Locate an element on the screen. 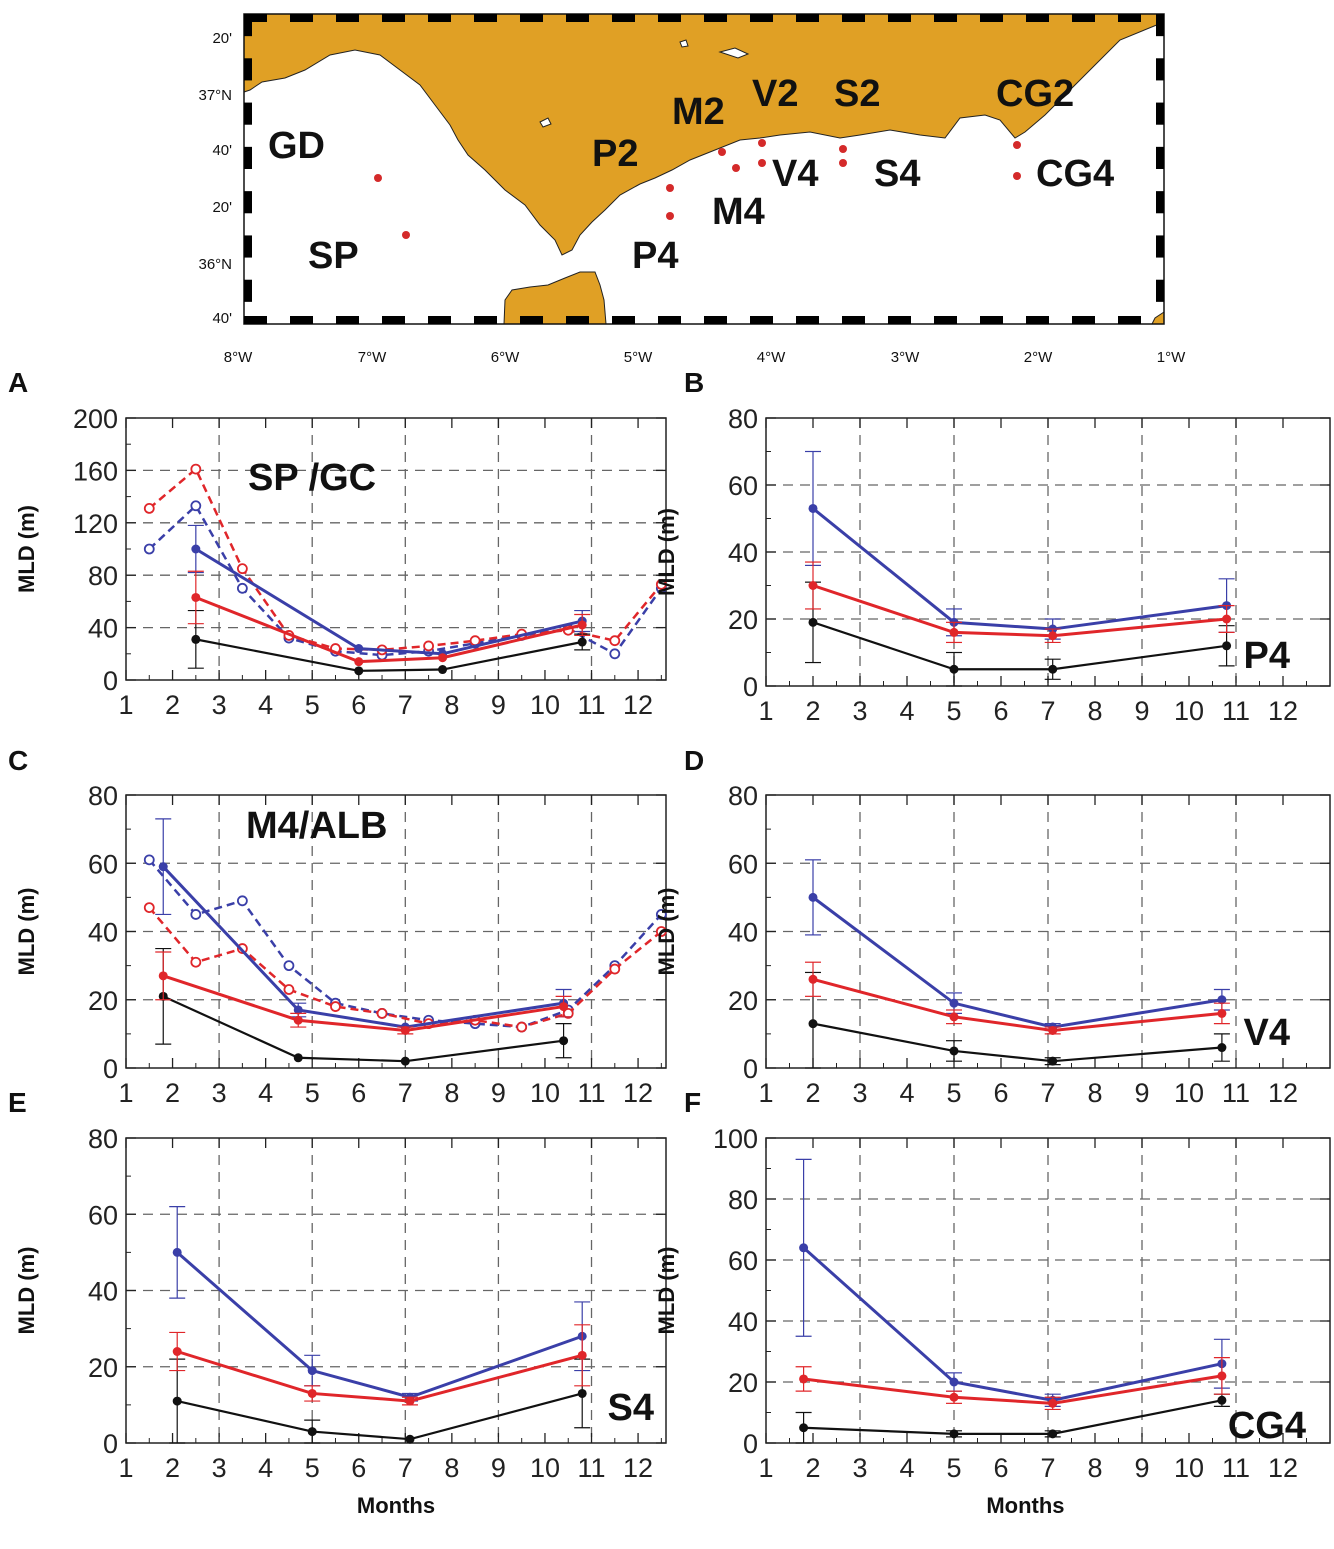 This screenshot has width=1334, height=1549. panel-title: P4 is located at coordinates (1267, 656).